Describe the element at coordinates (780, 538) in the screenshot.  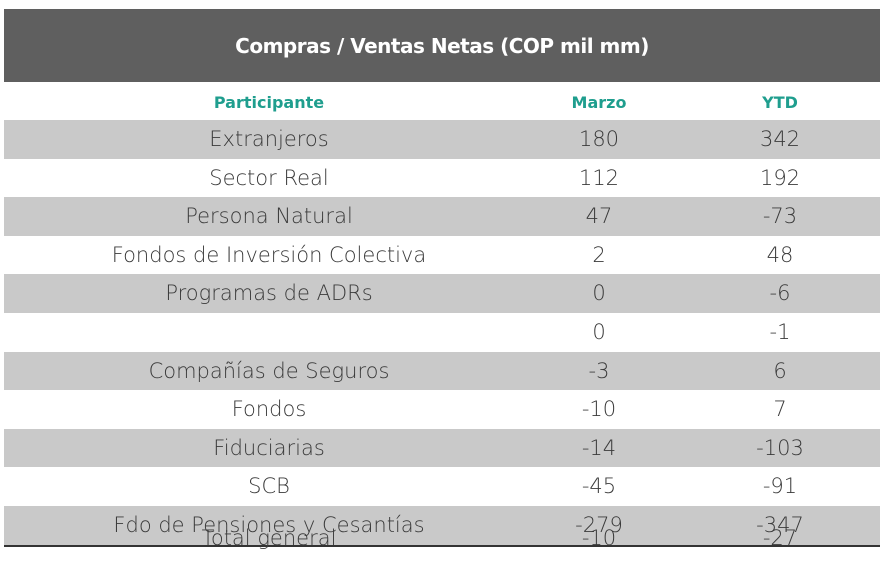
I see `total-ytd: -27` at that location.